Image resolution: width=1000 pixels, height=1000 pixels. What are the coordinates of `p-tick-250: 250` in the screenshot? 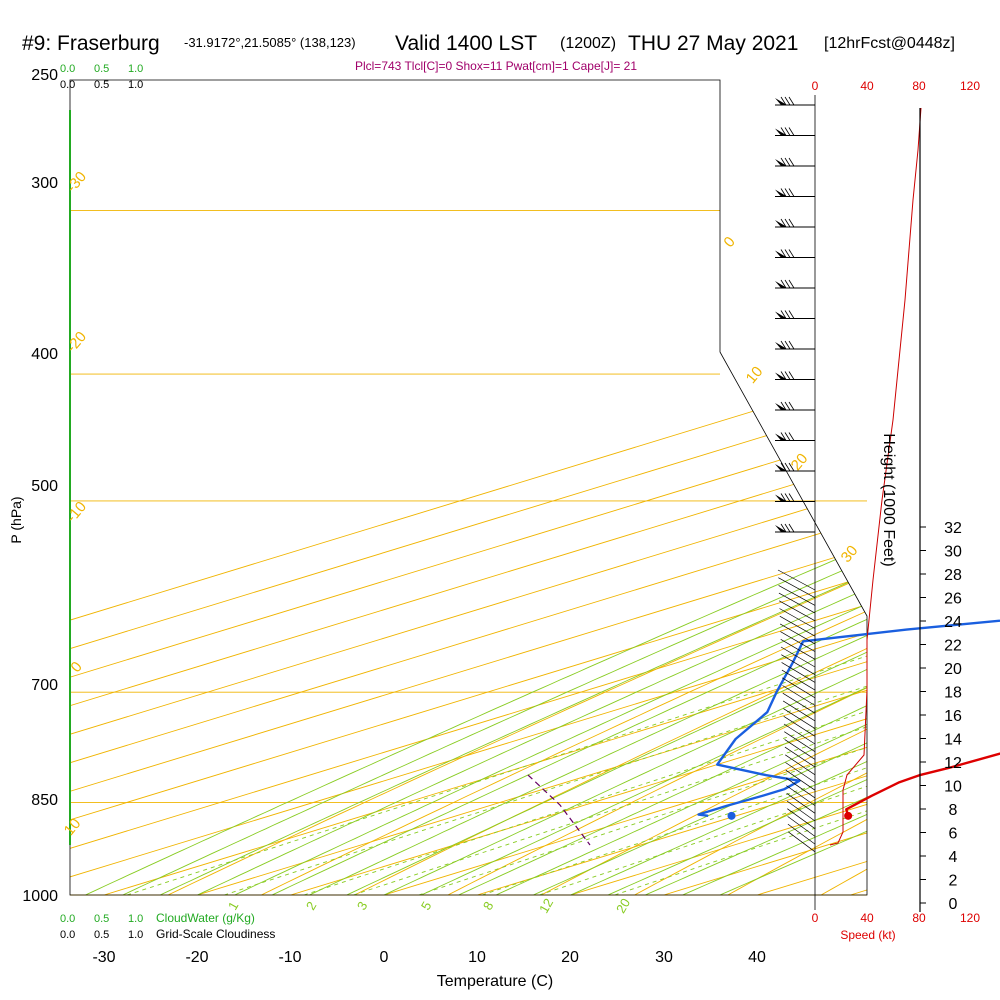 It's located at (44, 75).